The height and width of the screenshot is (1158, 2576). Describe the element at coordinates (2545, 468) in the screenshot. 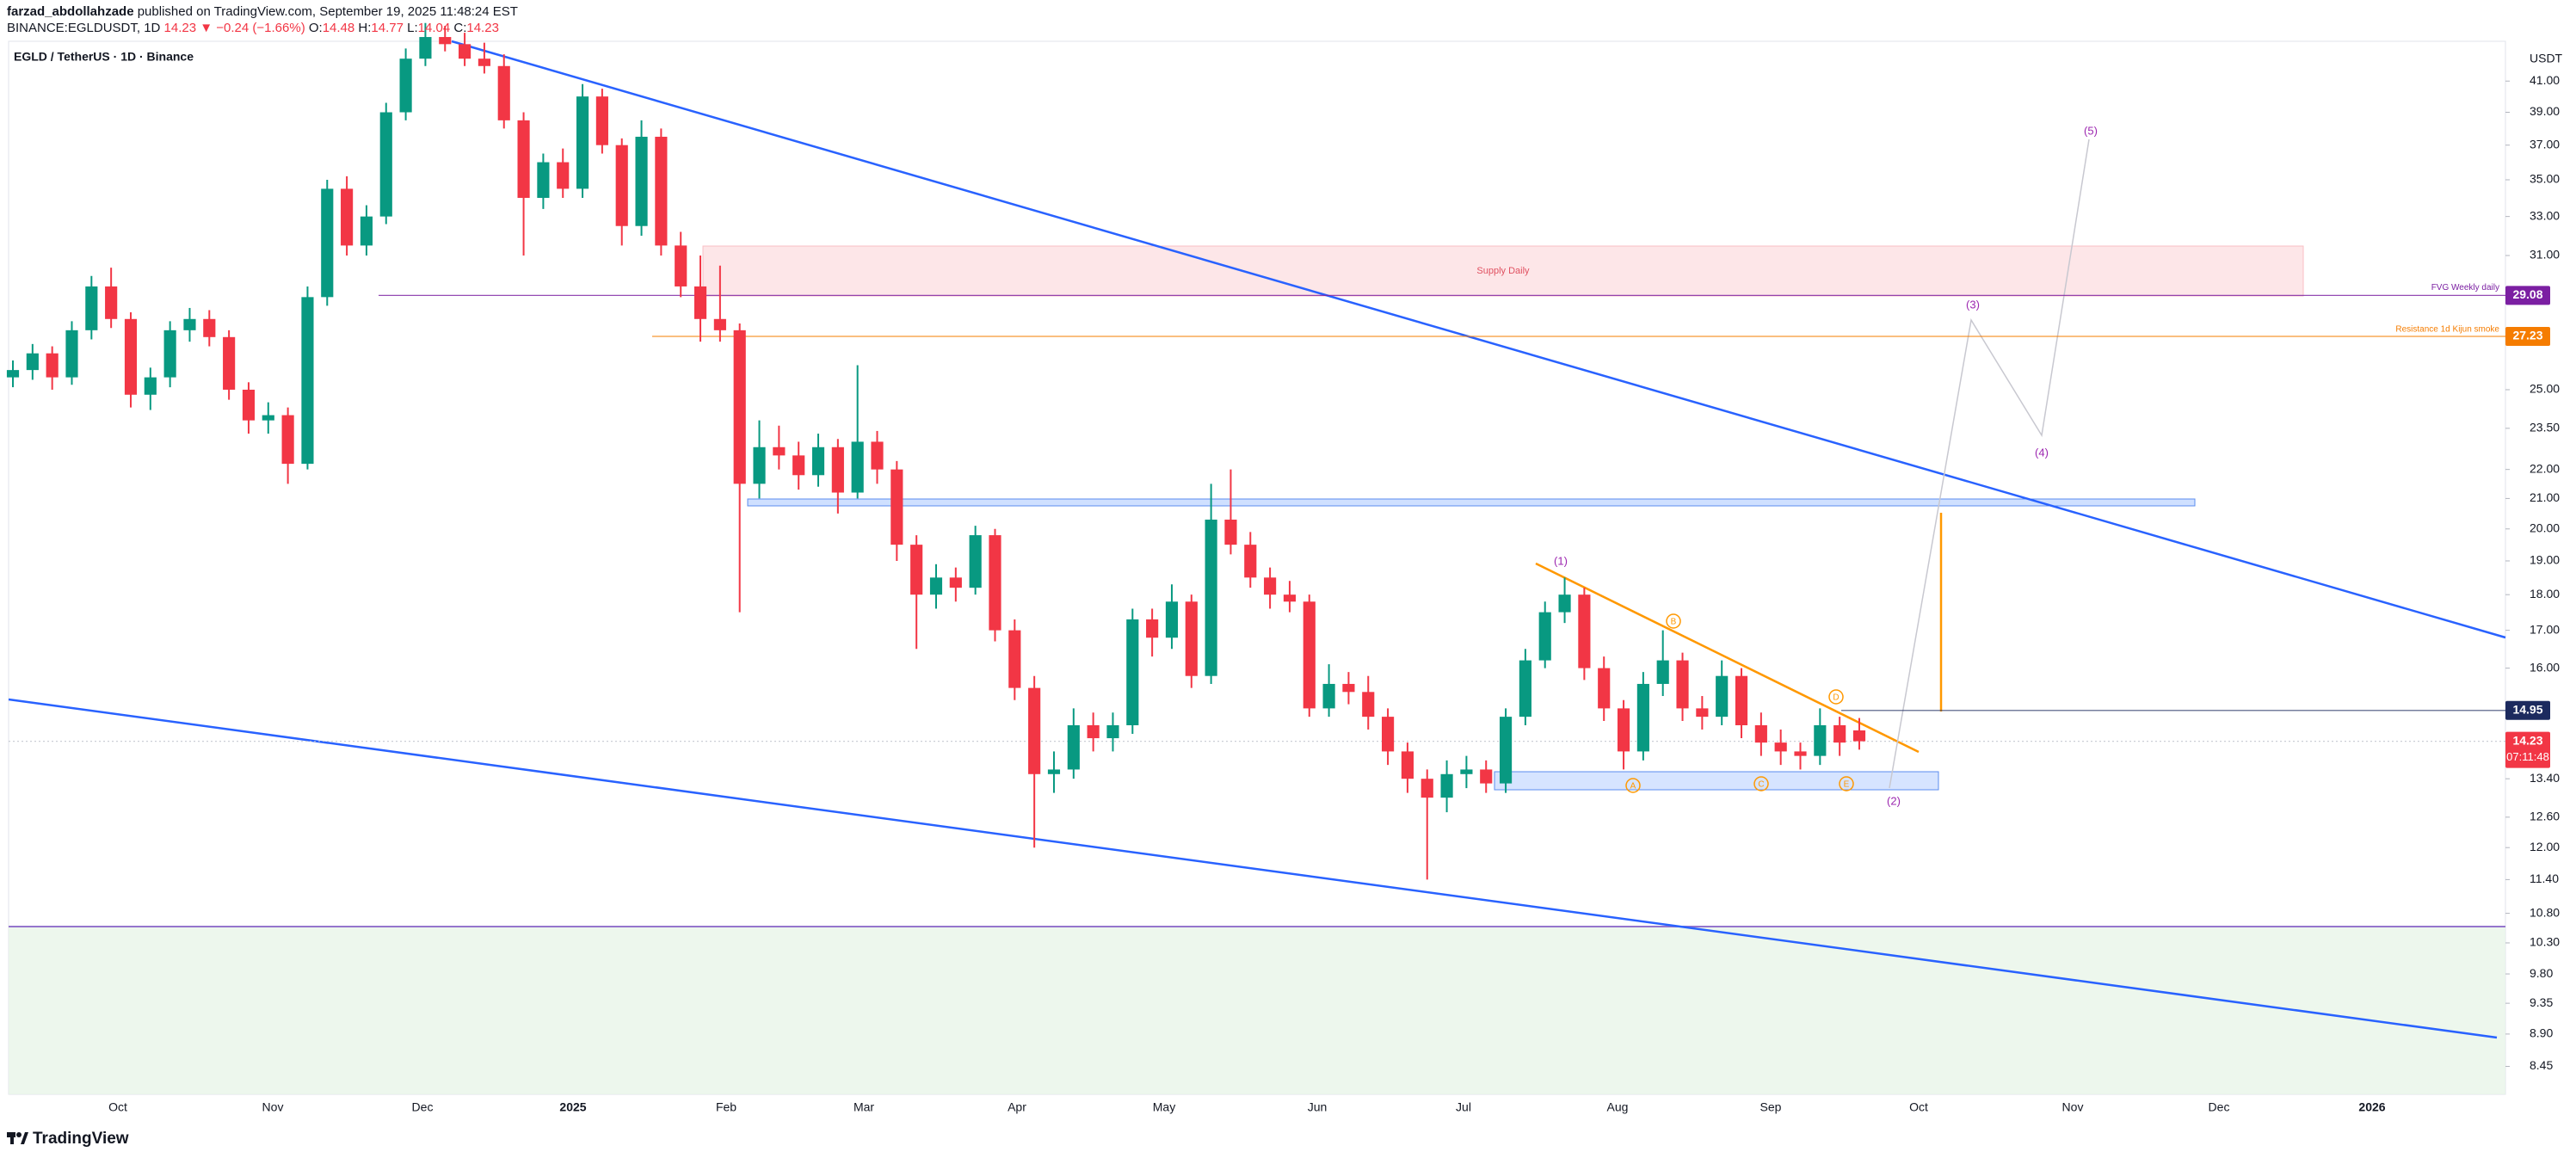

I see `y-tick-label: 22.00` at that location.